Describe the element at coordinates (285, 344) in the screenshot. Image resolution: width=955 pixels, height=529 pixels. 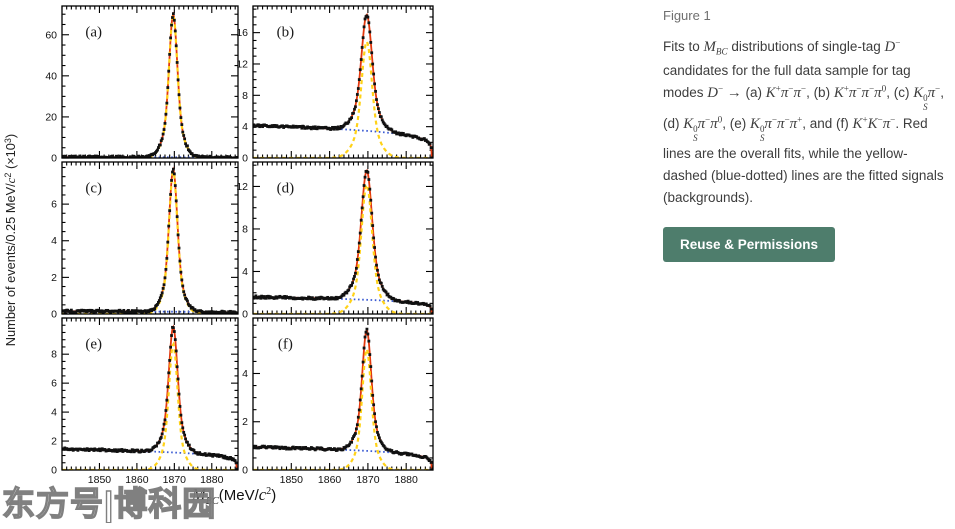
I see `panel-label: (f)` at that location.